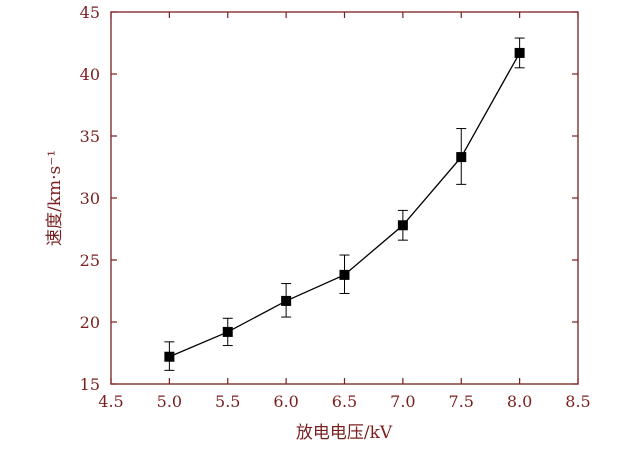 This screenshot has width=630, height=449. I want to click on x-tick-label: 7.5, so click(461, 401).